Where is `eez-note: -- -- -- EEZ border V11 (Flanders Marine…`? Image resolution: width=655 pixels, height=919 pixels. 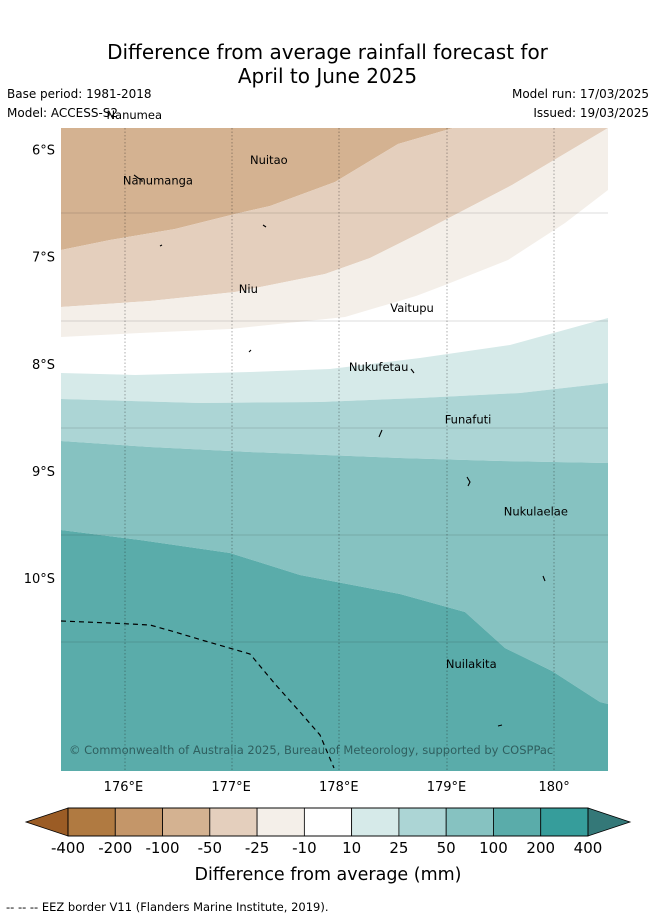 eez-note: -- -- -- EEZ border V11 (Flanders Marine… is located at coordinates (167, 907).